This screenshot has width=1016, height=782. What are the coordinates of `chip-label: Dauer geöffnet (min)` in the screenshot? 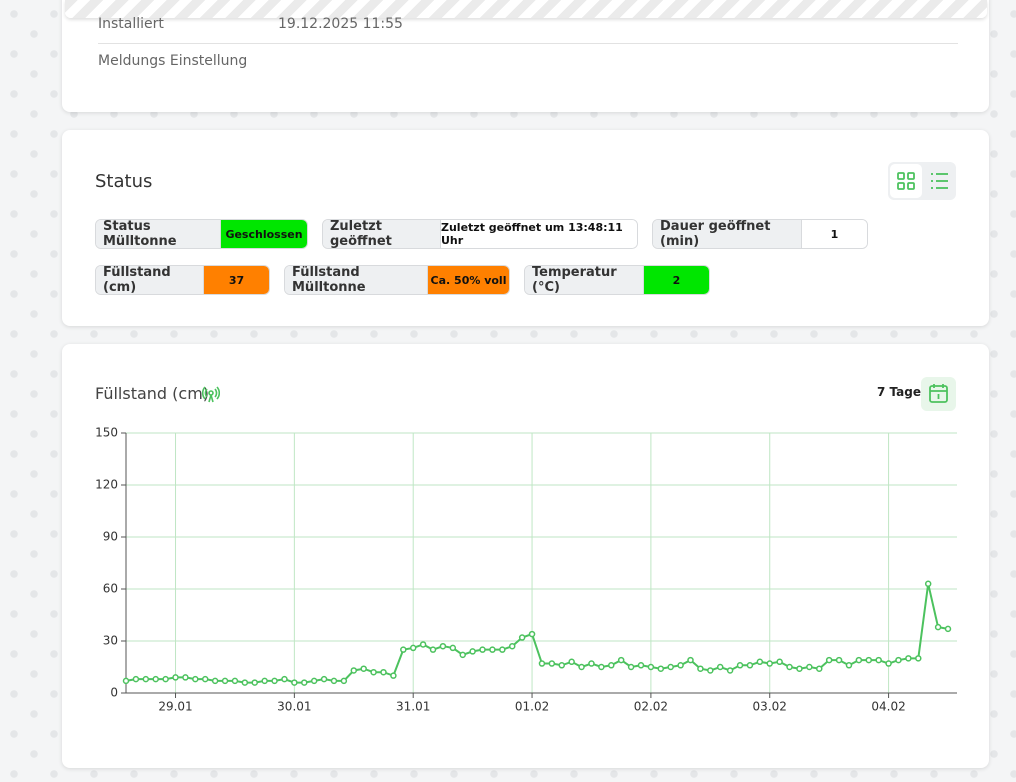 It's located at (727, 234).